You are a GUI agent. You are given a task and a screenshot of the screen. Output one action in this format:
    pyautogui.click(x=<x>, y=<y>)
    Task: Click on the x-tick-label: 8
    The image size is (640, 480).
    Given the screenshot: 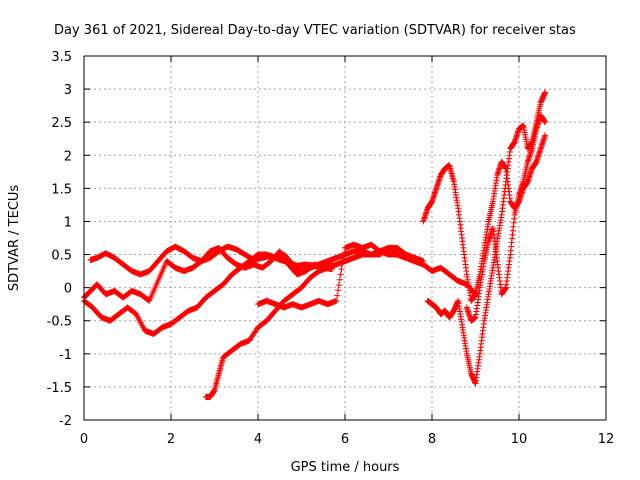 What is the action you would take?
    pyautogui.click(x=432, y=439)
    